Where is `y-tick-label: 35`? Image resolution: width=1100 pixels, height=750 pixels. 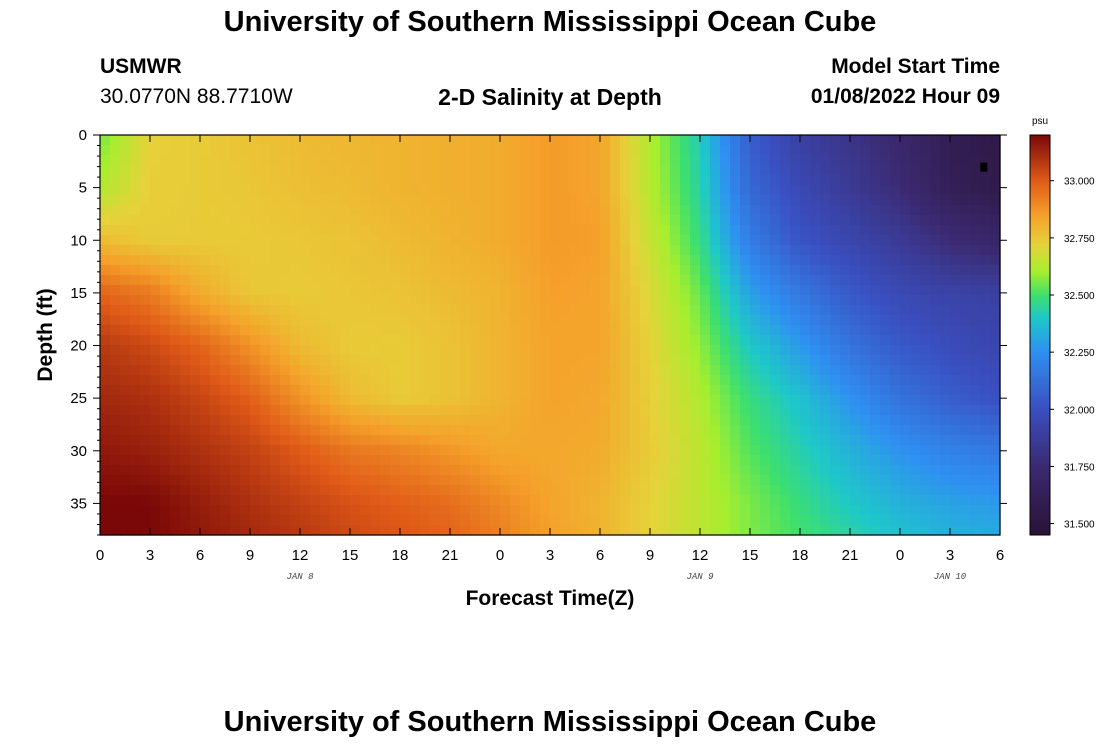
y-tick-label: 35 is located at coordinates (78, 503).